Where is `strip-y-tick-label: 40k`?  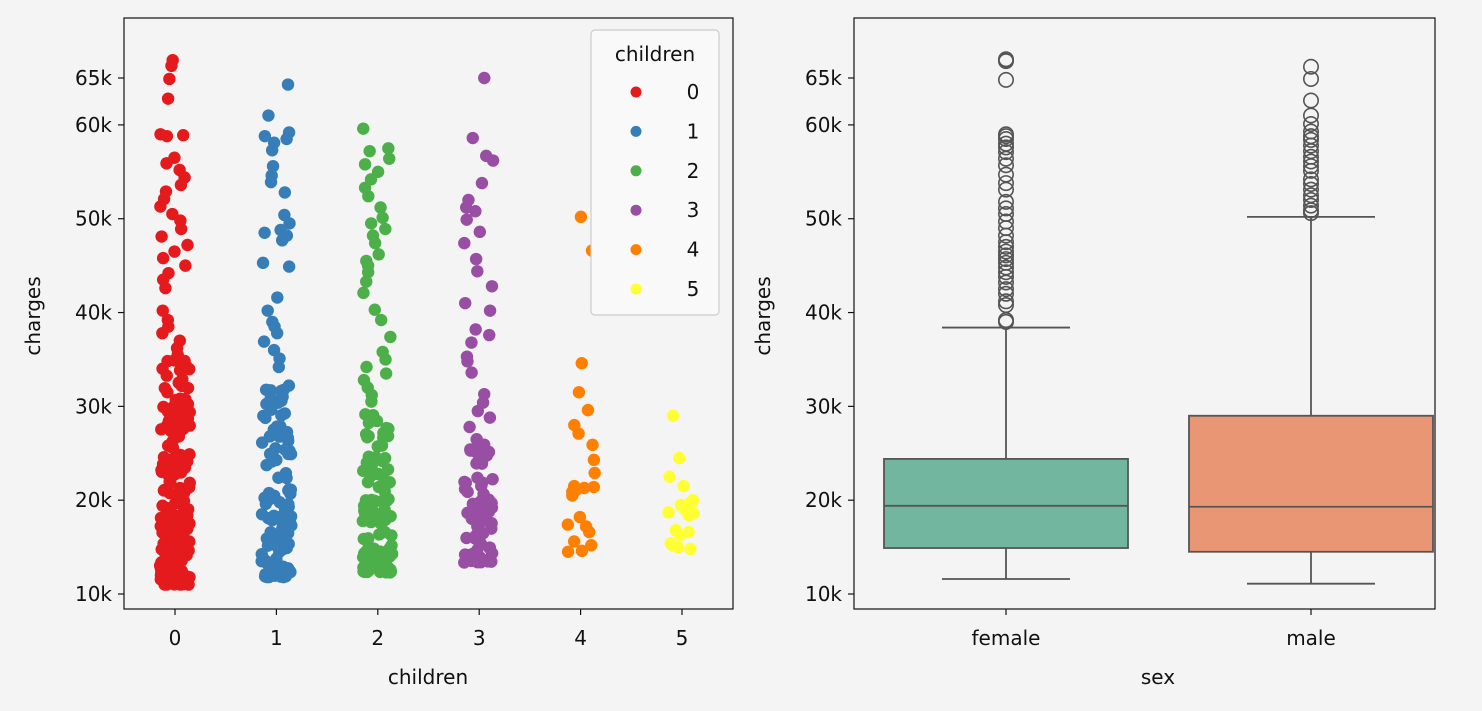 strip-y-tick-label: 40k is located at coordinates (93, 313).